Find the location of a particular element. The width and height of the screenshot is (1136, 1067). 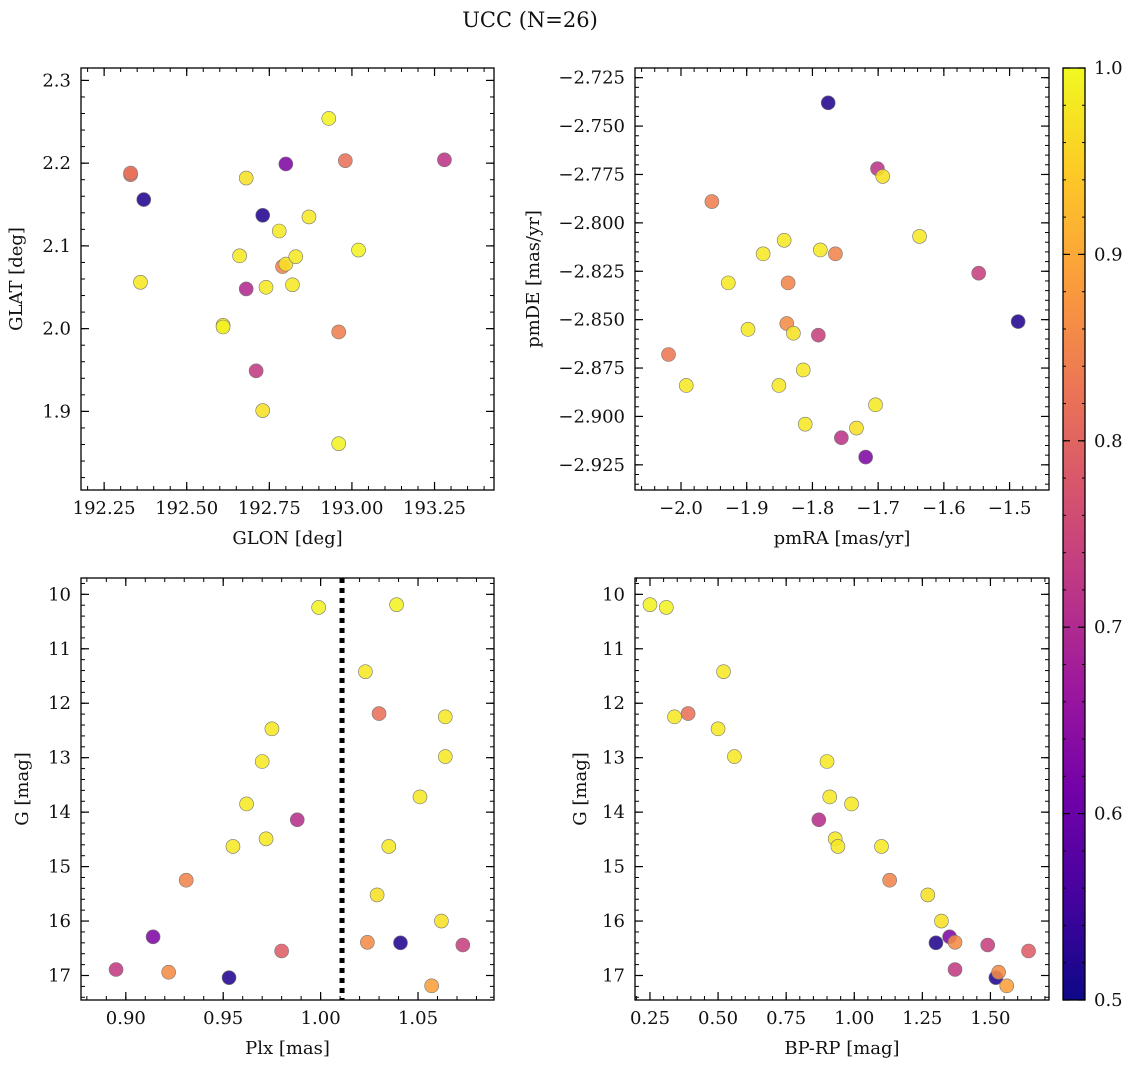

figure-title: UCC (N=26) is located at coordinates (530, 20).